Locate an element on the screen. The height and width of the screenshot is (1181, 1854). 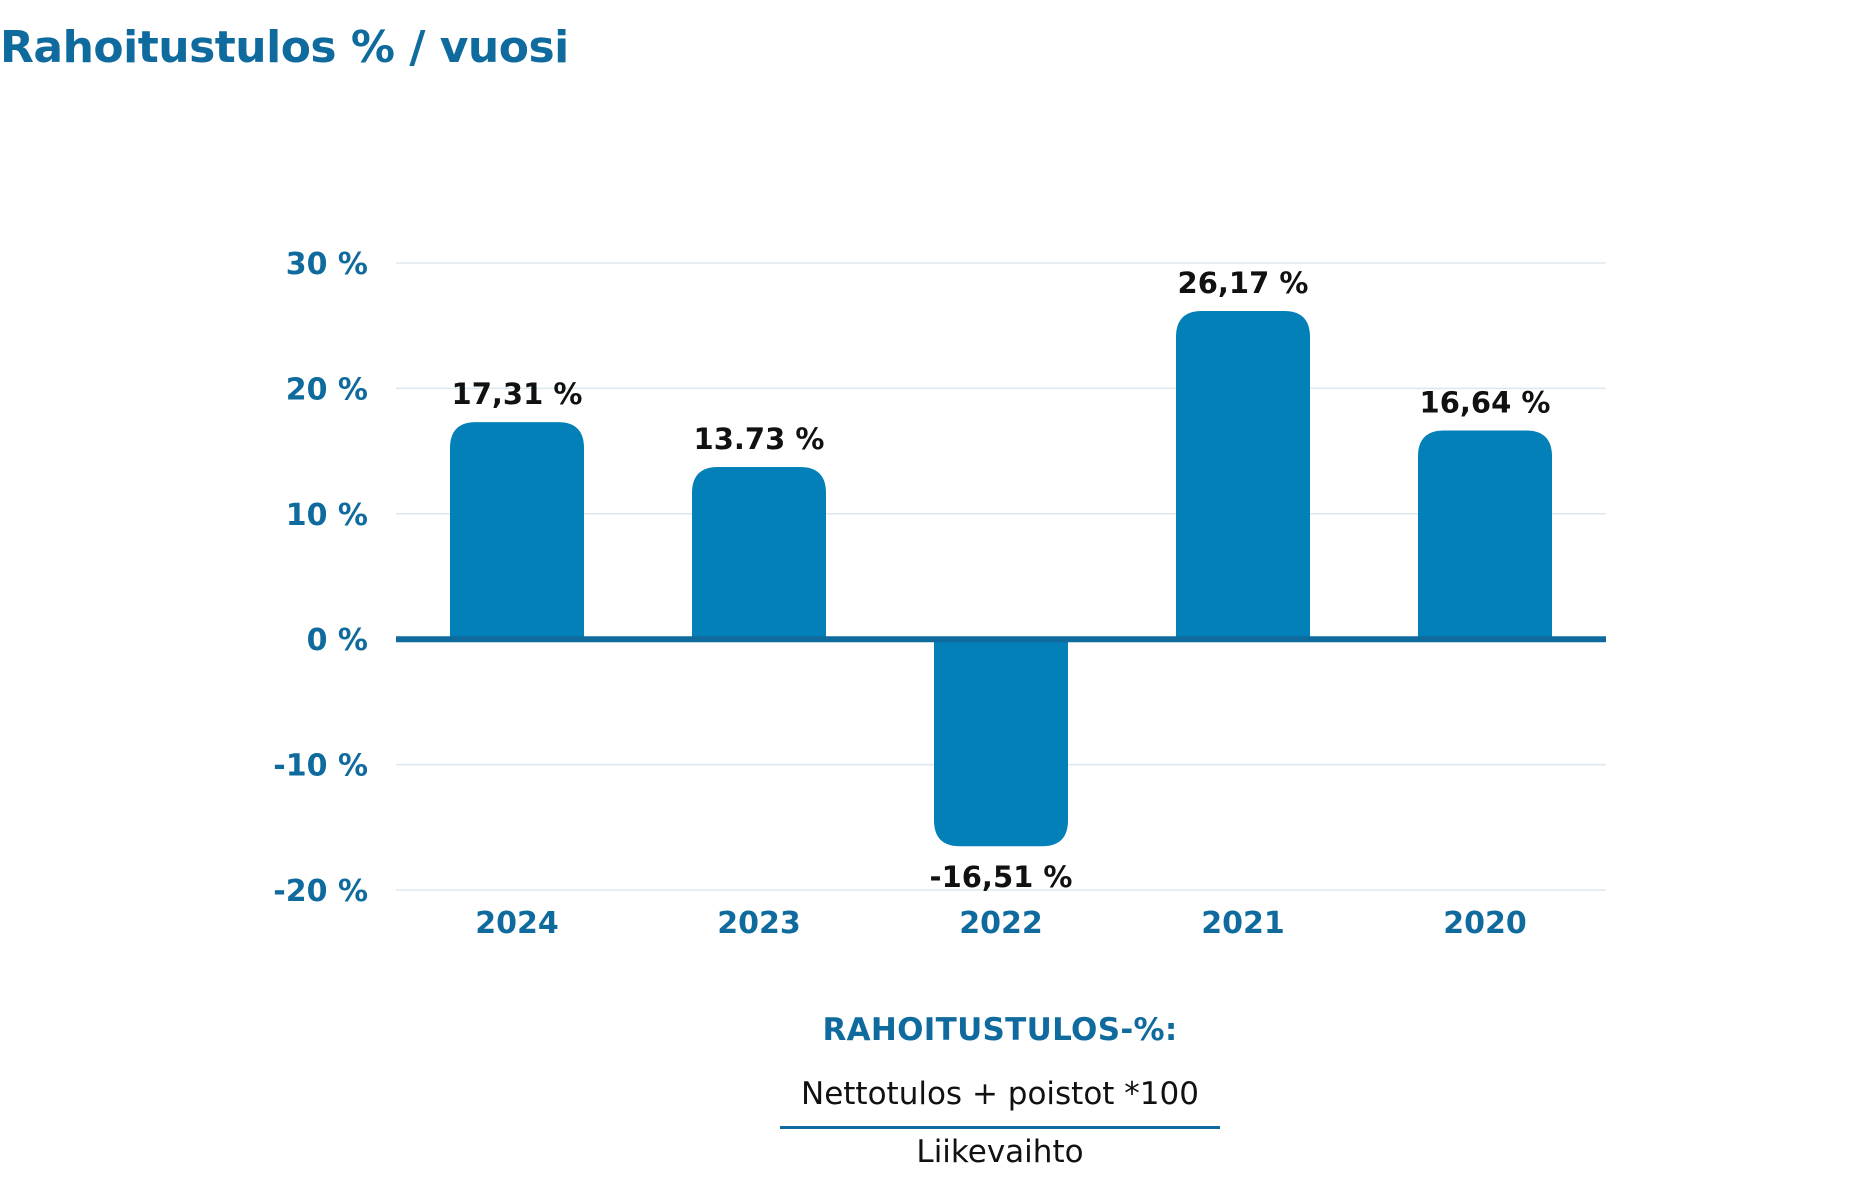
y-tick-label: 20 % is located at coordinates (327, 389).